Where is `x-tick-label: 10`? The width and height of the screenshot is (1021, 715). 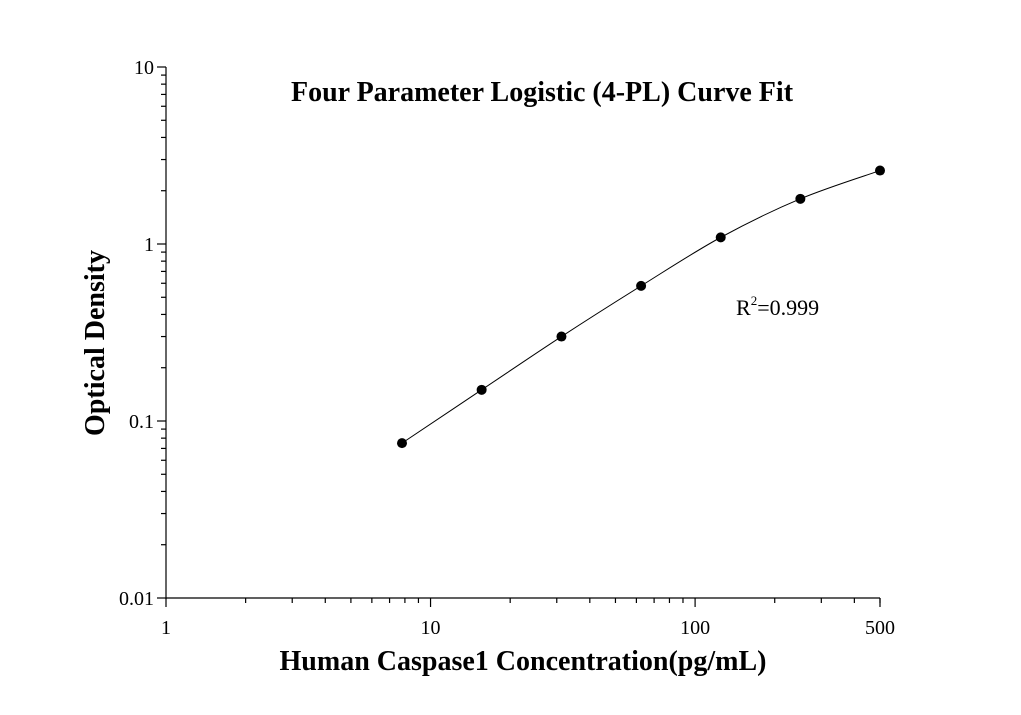 x-tick-label: 10 is located at coordinates (431, 628).